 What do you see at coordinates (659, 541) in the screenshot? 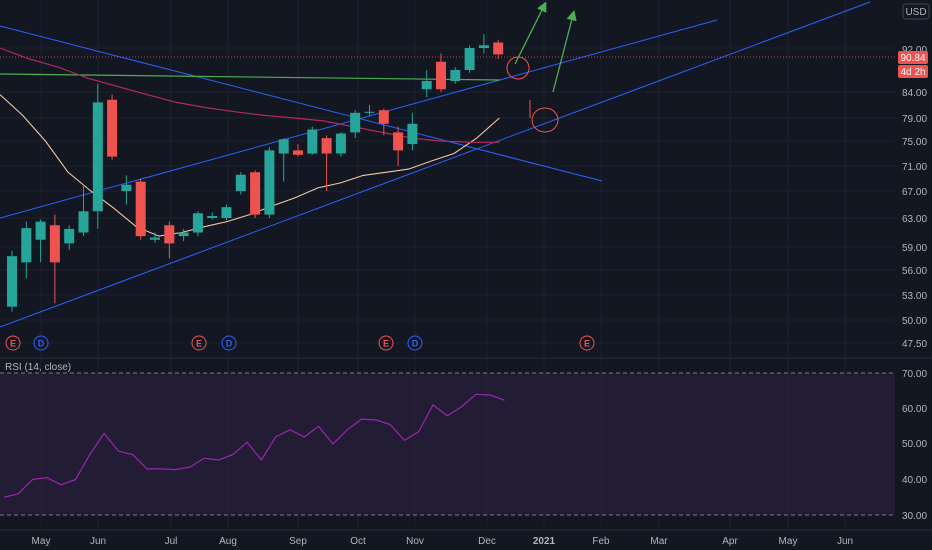
I see `time-tick-label: Mar` at bounding box center [659, 541].